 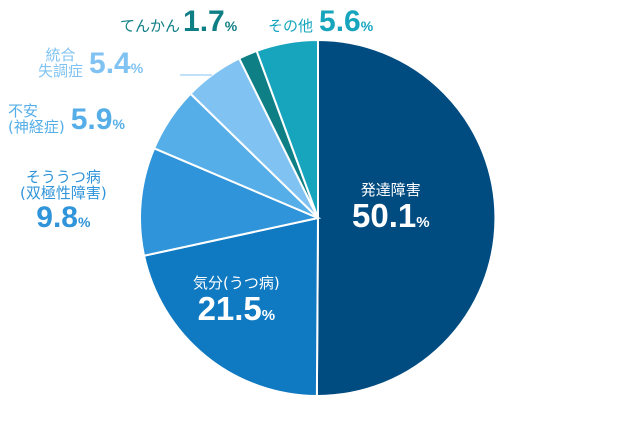 What do you see at coordinates (23, 111) in the screenshot?
I see `label-anxiety-name-1: 不安` at bounding box center [23, 111].